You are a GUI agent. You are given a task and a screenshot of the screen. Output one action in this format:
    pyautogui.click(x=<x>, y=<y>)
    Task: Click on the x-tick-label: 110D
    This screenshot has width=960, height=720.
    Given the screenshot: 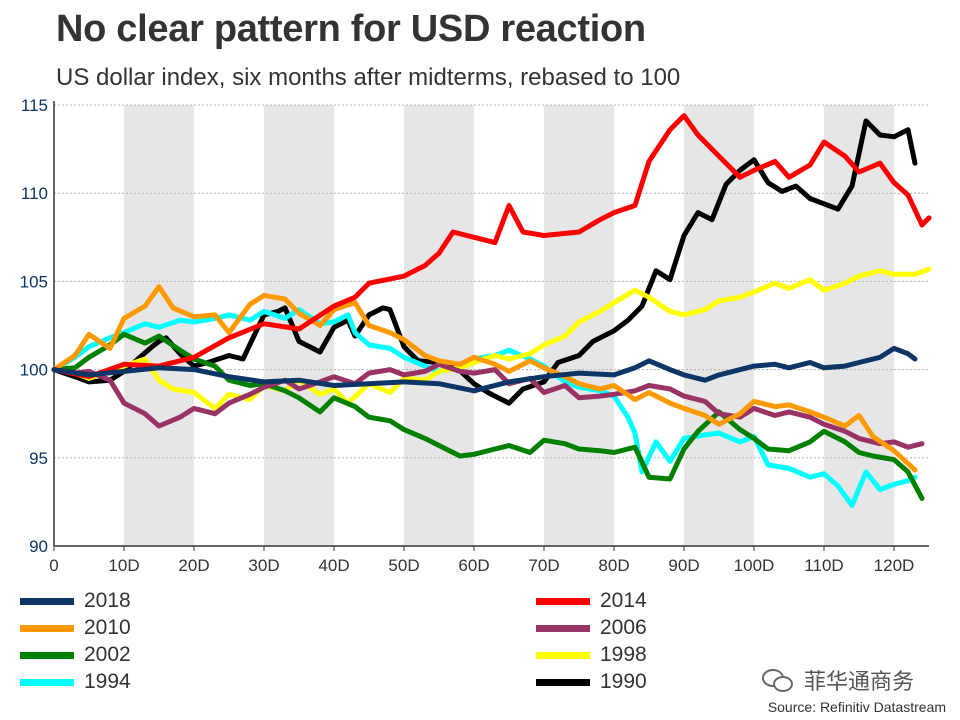 What is the action you would take?
    pyautogui.click(x=823, y=565)
    